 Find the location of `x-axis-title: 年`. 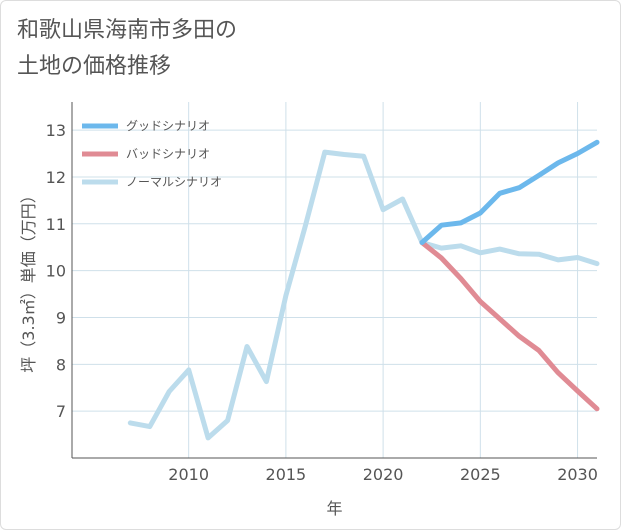

x-axis-title: 年 is located at coordinates (334, 508).